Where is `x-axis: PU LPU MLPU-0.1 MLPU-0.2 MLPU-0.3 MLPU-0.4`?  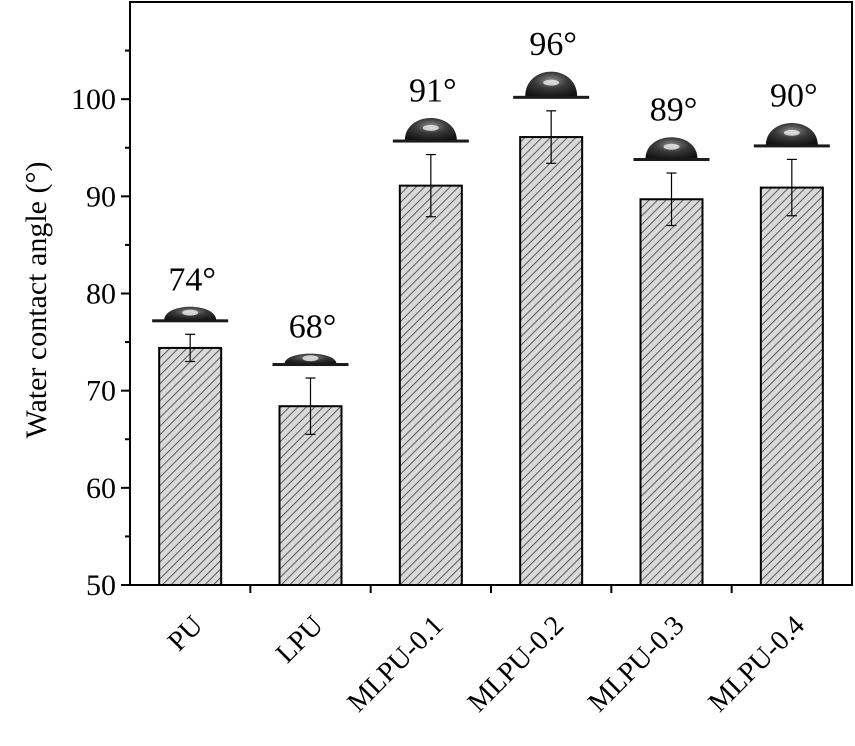 x-axis: PU LPU MLPU-0.1 MLPU-0.2 MLPU-0.3 MLPU-0.4 is located at coordinates (486, 651).